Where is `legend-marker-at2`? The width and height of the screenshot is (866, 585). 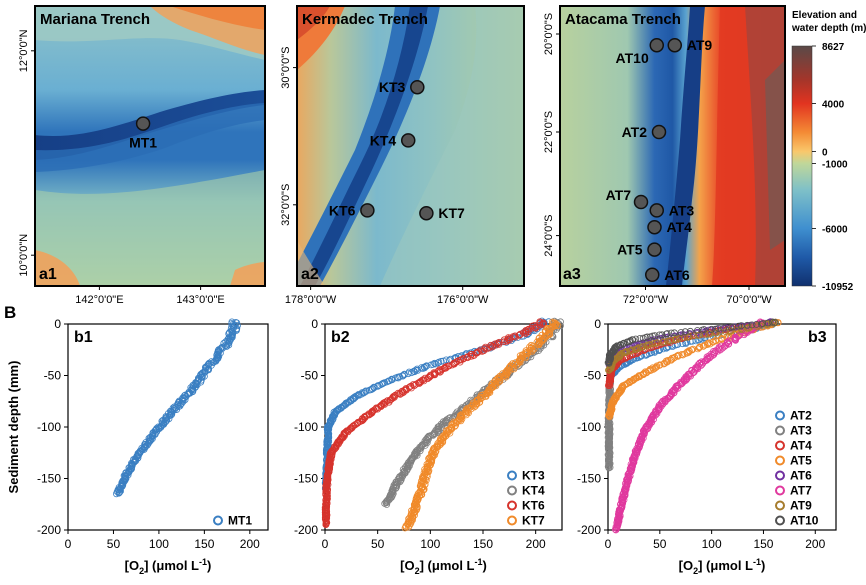 legend-marker-at2 is located at coordinates (780, 415).